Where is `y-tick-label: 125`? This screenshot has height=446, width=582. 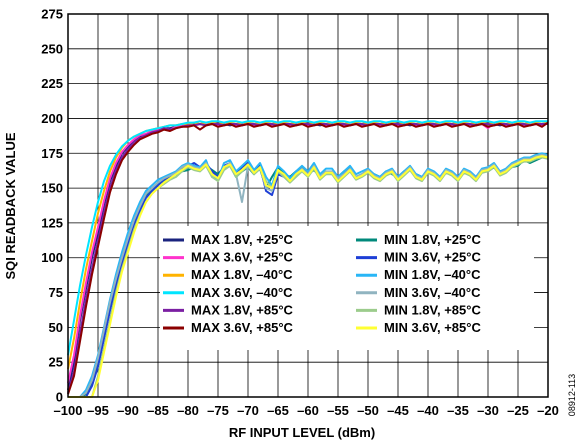 y-tick-label: 125 is located at coordinates (52, 222).